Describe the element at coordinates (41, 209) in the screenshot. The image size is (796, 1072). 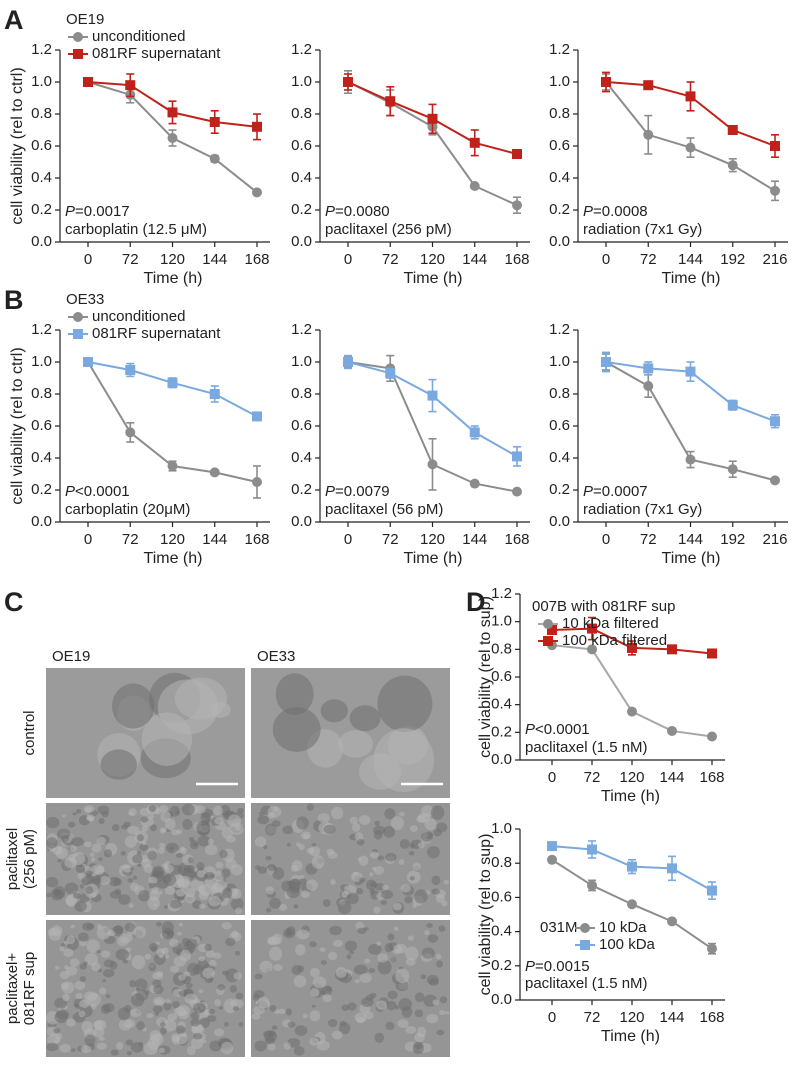
I see `y-tick-label: 0.2` at that location.